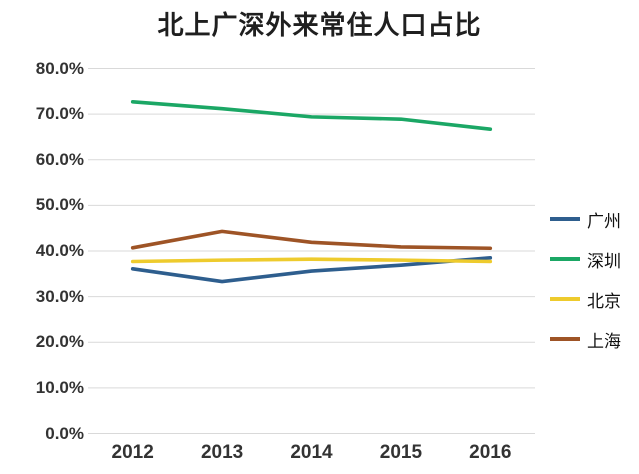 This screenshot has height=474, width=639. What do you see at coordinates (311, 240) in the screenshot?
I see `series-line-shanghai` at bounding box center [311, 240].